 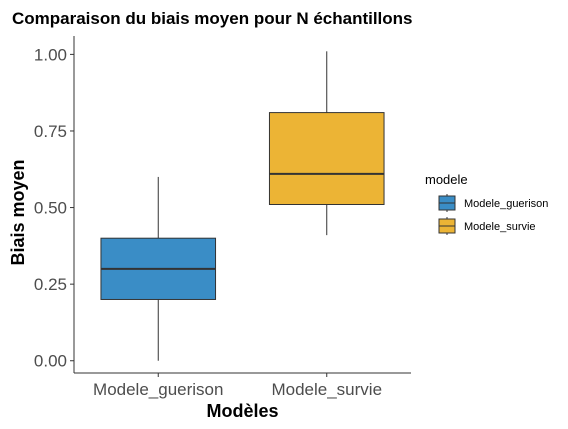 I want to click on y-tick-label: 0.00, so click(x=50, y=361).